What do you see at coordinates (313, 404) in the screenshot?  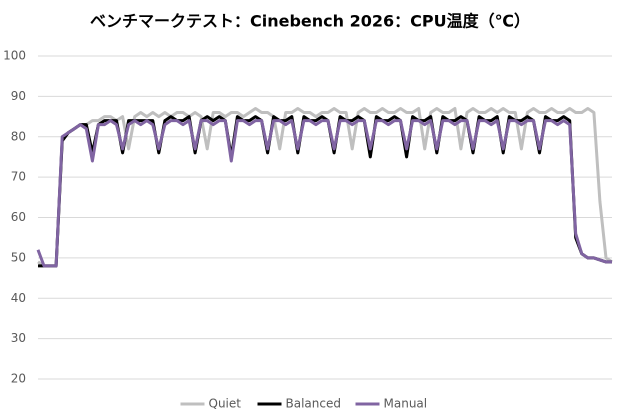 I see `legend-label: Balanced` at bounding box center [313, 404].